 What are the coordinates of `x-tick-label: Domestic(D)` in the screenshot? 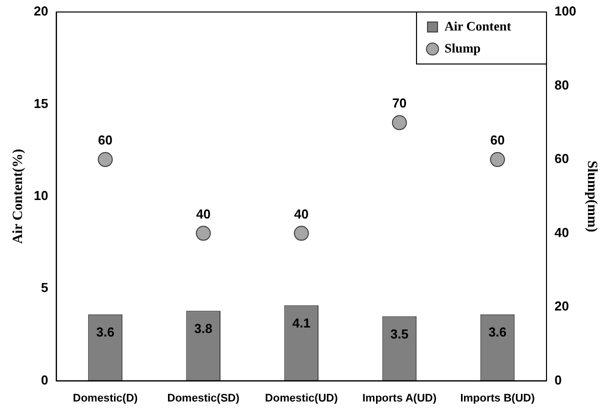 It's located at (105, 398).